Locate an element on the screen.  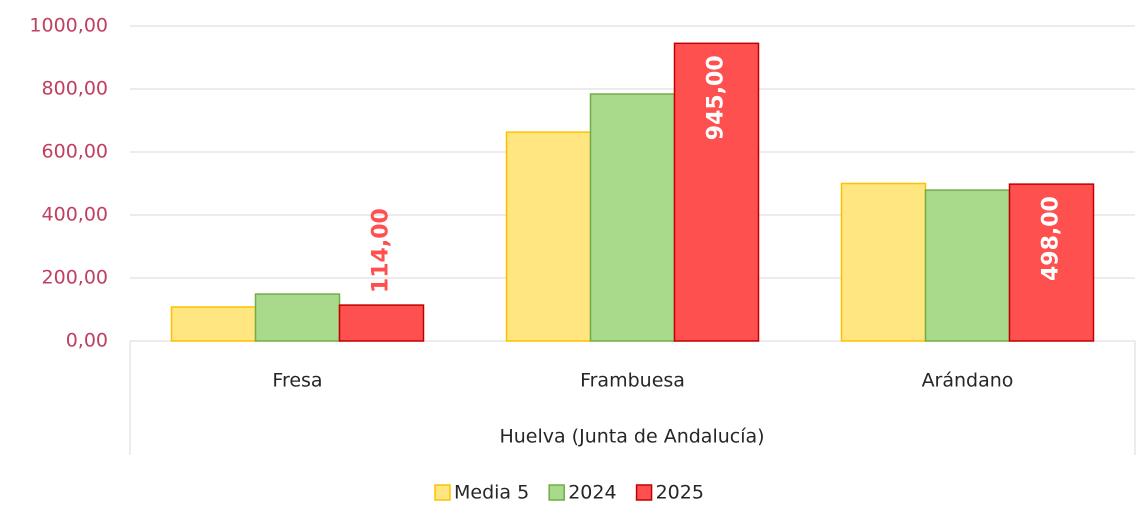
legend-label: 2024 is located at coordinates (592, 493).